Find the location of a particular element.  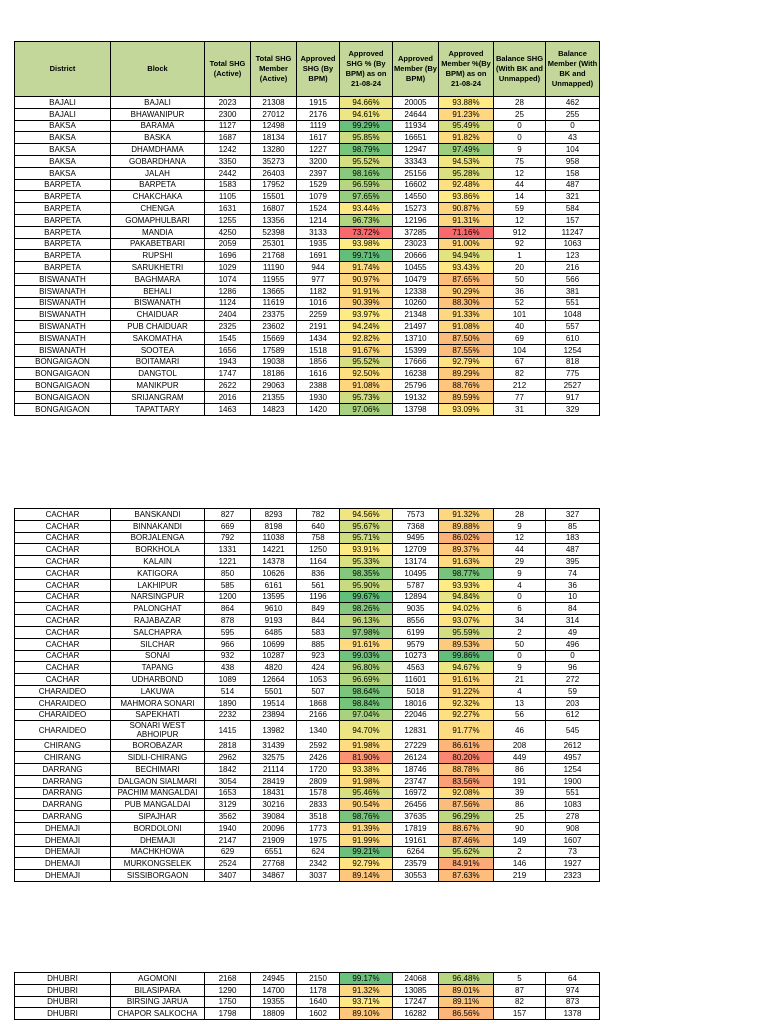

value-cell: 26403 is located at coordinates (273, 173).